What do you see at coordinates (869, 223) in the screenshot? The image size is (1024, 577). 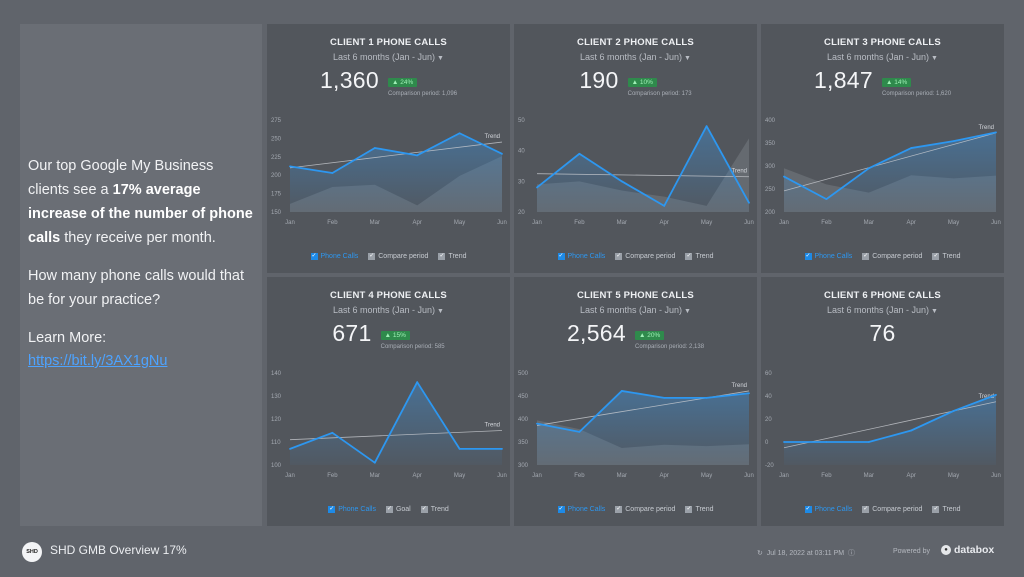 I see `x-tick-label: Mar` at bounding box center [869, 223].